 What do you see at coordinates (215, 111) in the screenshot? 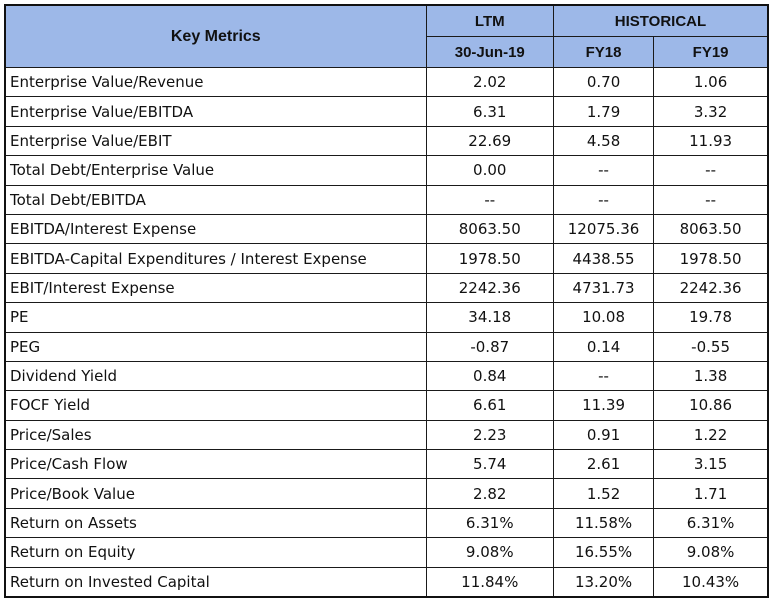
I see `metric-name-cell: Enterprise Value/EBITDA` at bounding box center [215, 111].